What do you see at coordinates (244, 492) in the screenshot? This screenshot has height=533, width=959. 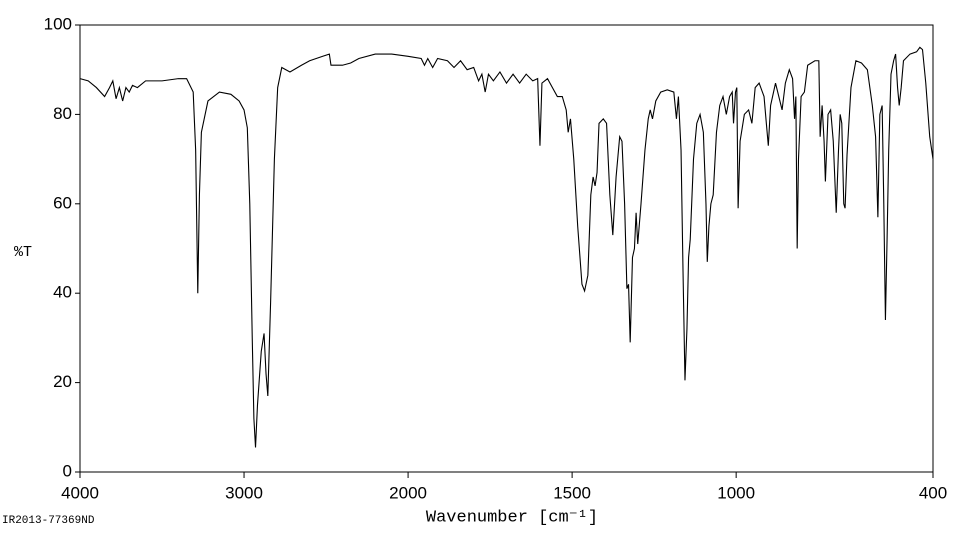 I see `x-tick-label: 3000` at bounding box center [244, 492].